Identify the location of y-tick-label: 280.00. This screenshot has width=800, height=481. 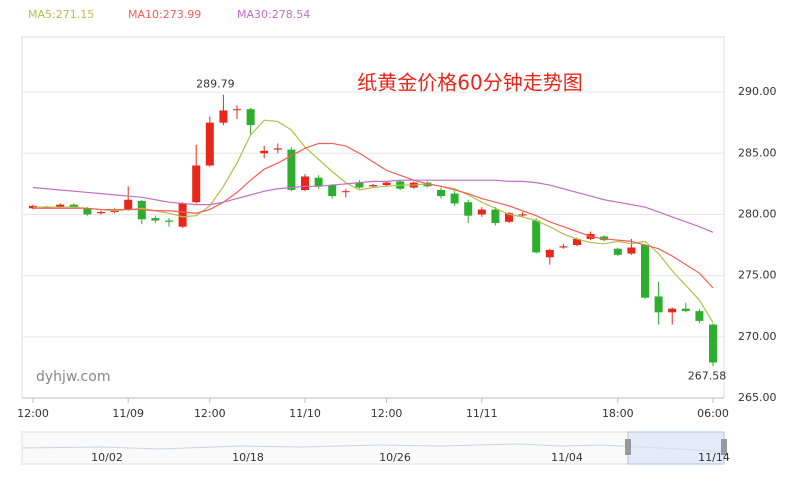
(757, 213).